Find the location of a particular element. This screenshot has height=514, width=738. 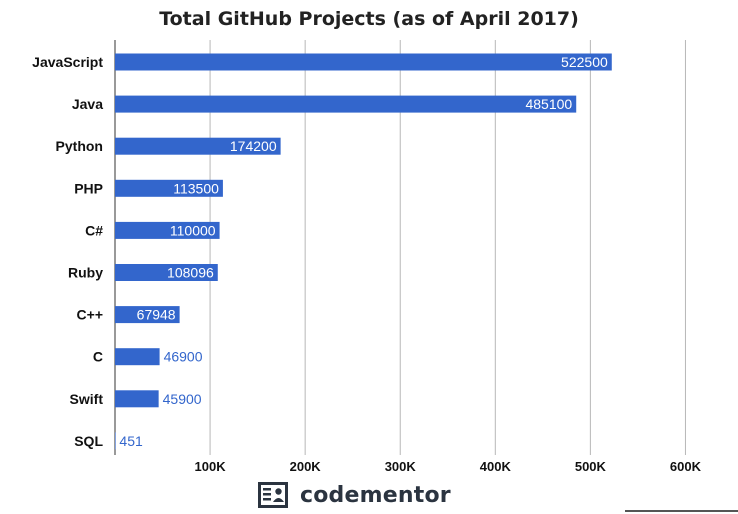

category-label: C++ is located at coordinates (90, 315).